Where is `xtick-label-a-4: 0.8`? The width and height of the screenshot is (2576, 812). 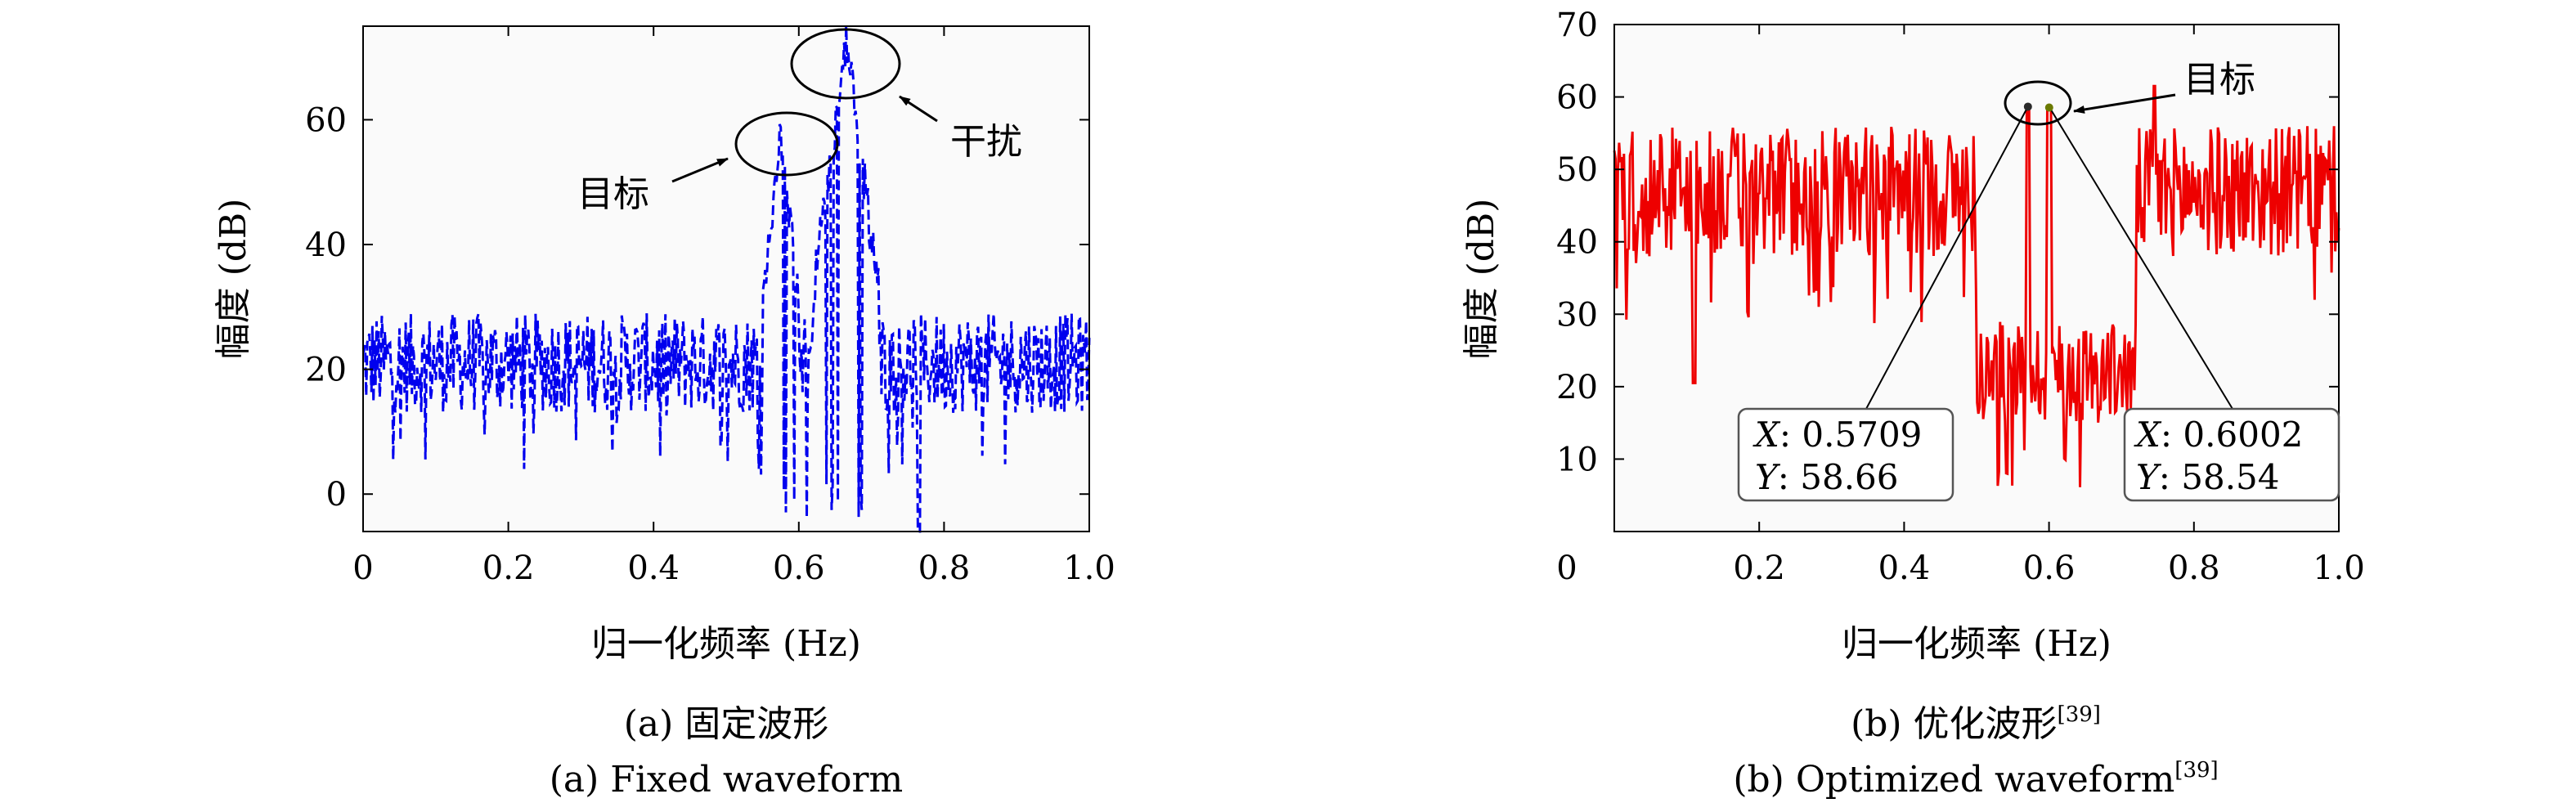
xtick-label-a-4: 0.8 is located at coordinates (944, 569).